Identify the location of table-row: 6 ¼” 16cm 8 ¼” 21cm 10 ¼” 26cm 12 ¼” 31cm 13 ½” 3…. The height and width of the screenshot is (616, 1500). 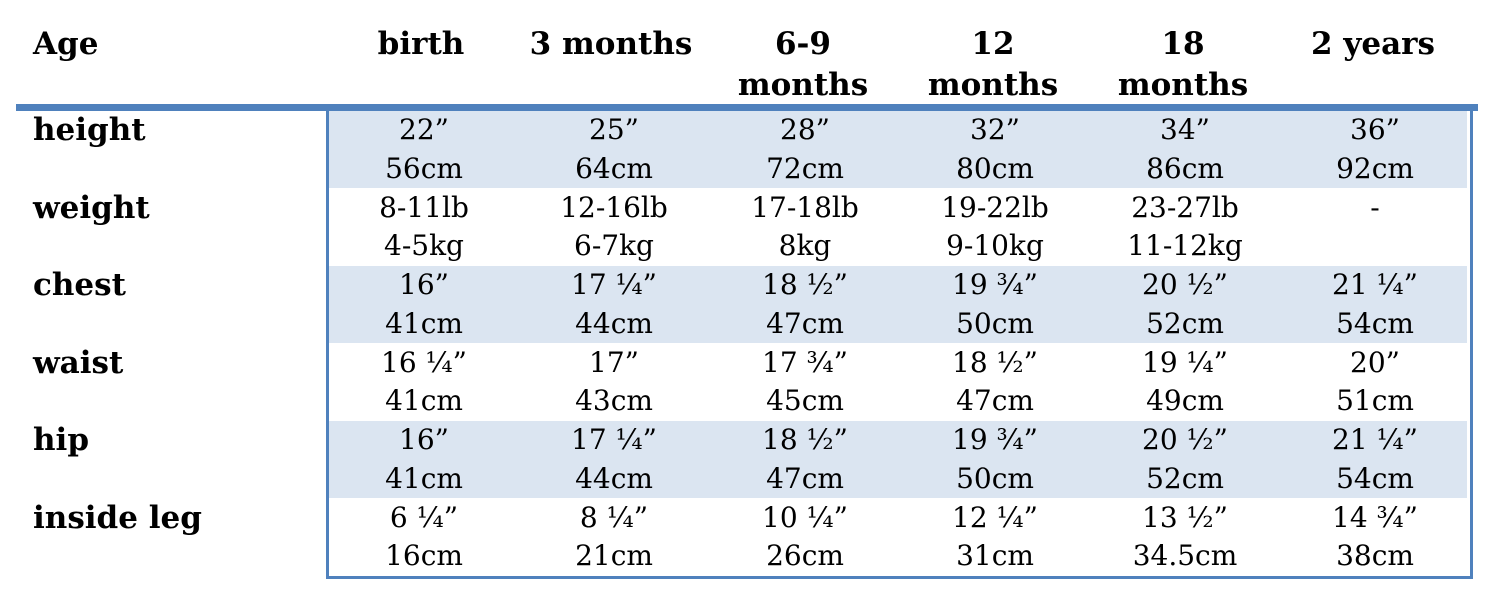
(898, 537).